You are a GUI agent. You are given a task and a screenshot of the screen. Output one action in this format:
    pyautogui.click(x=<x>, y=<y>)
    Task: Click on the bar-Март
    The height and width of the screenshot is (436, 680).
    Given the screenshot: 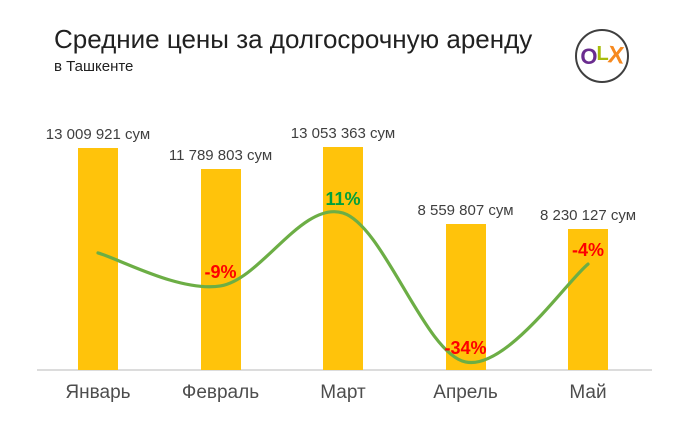 What is the action you would take?
    pyautogui.click(x=343, y=258)
    